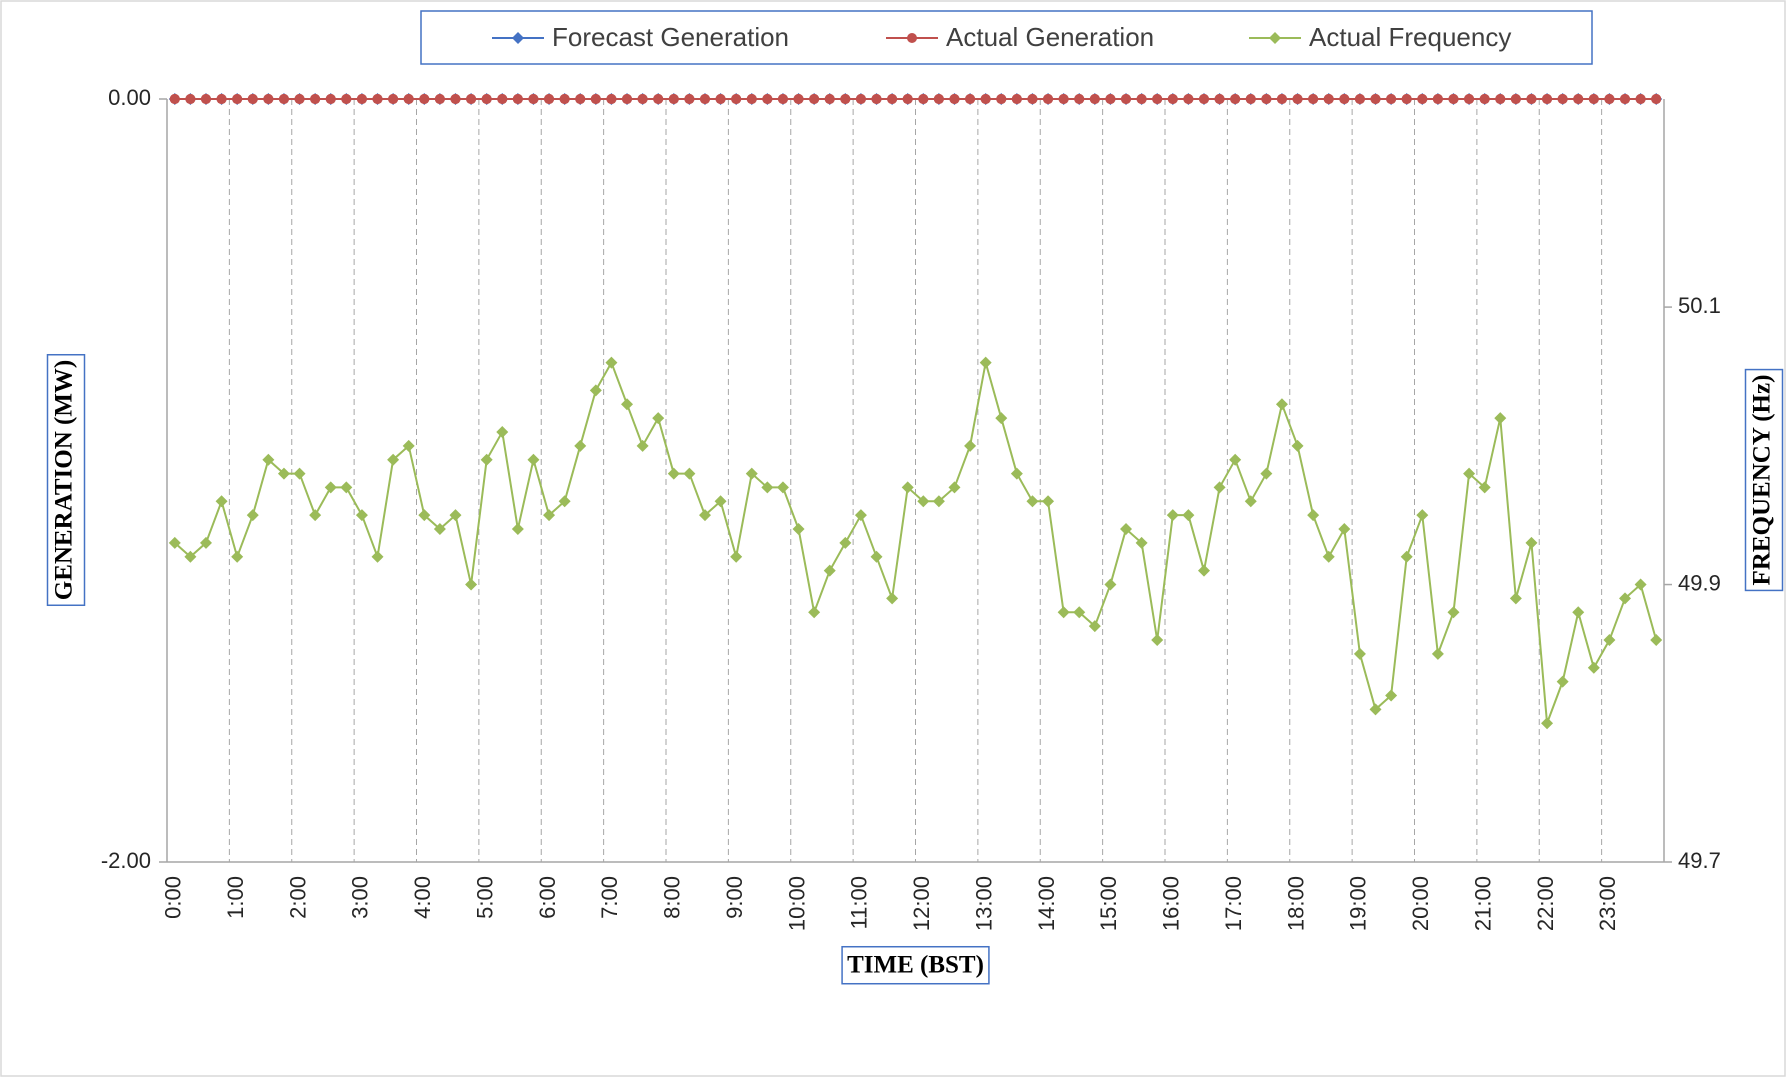 The height and width of the screenshot is (1077, 1786). I want to click on y2-axis-title-group: FREQUENCY (Hz), so click(1764, 480).